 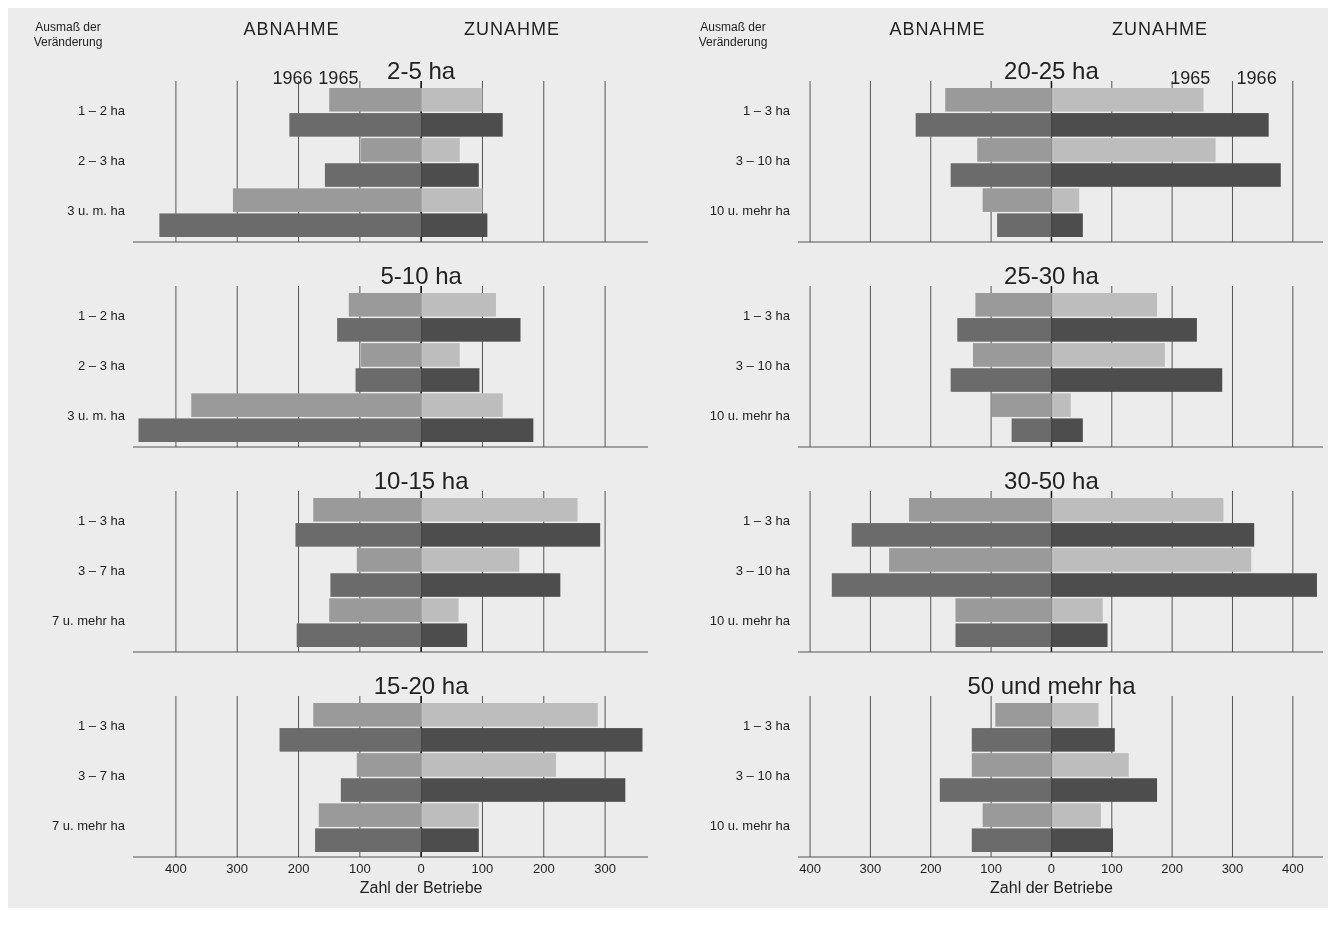 What do you see at coordinates (292, 78) in the screenshot?
I see `annotation: 1966` at bounding box center [292, 78].